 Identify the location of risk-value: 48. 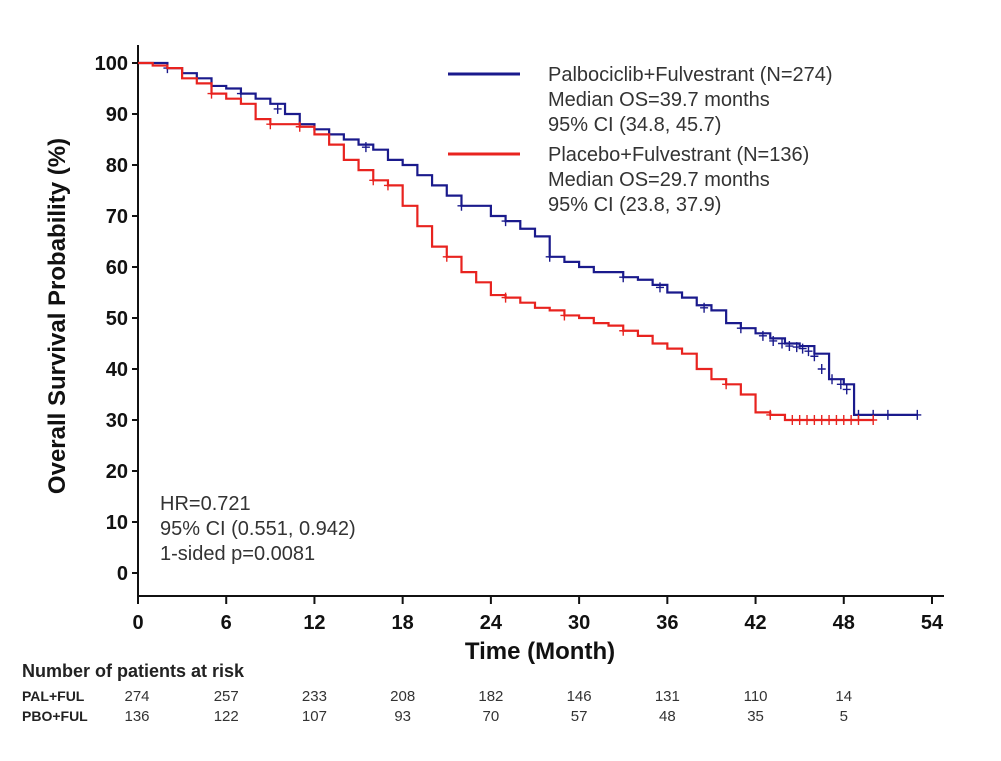
(667, 716).